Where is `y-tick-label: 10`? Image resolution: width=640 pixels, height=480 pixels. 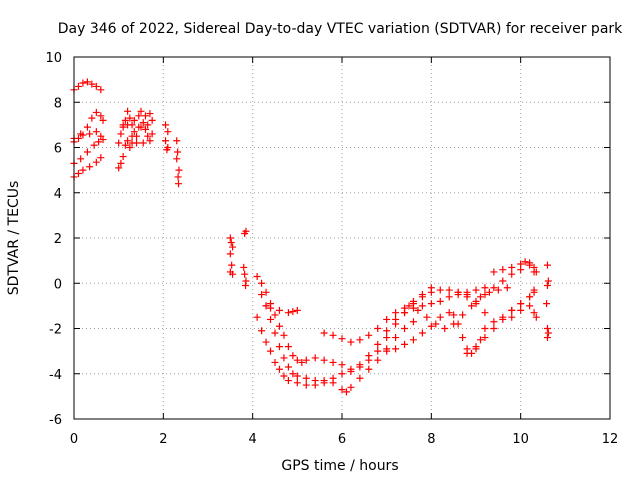
y-tick-label: 10 is located at coordinates (53, 58).